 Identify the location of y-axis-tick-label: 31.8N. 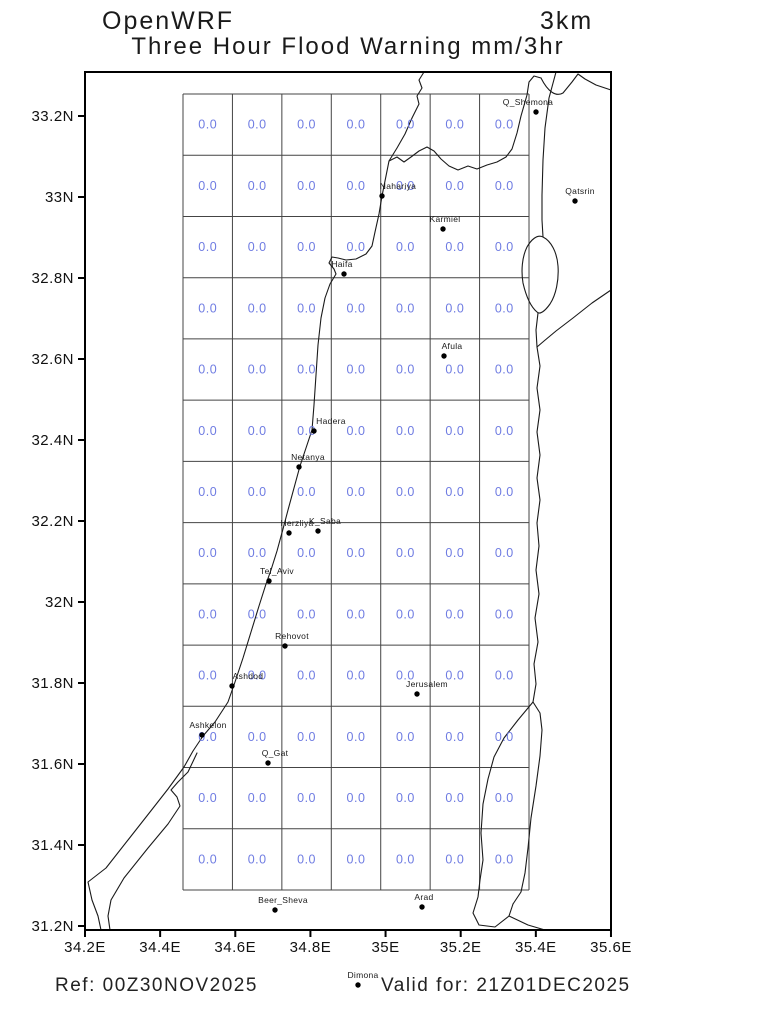
(52, 683).